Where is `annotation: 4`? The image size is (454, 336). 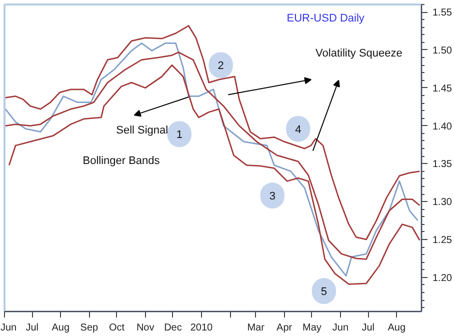
annotation: 4 is located at coordinates (298, 130).